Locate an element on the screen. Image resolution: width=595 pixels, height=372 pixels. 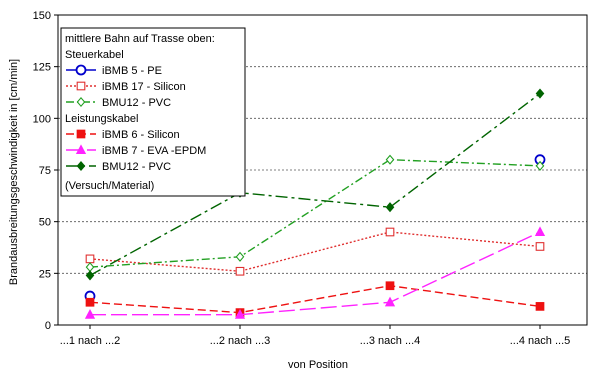
y-tick-label: 75 is located at coordinates (45, 171).